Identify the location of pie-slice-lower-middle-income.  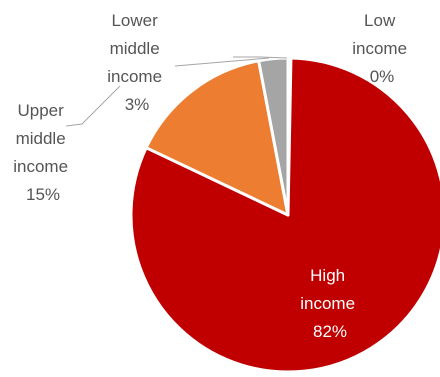
(273, 136).